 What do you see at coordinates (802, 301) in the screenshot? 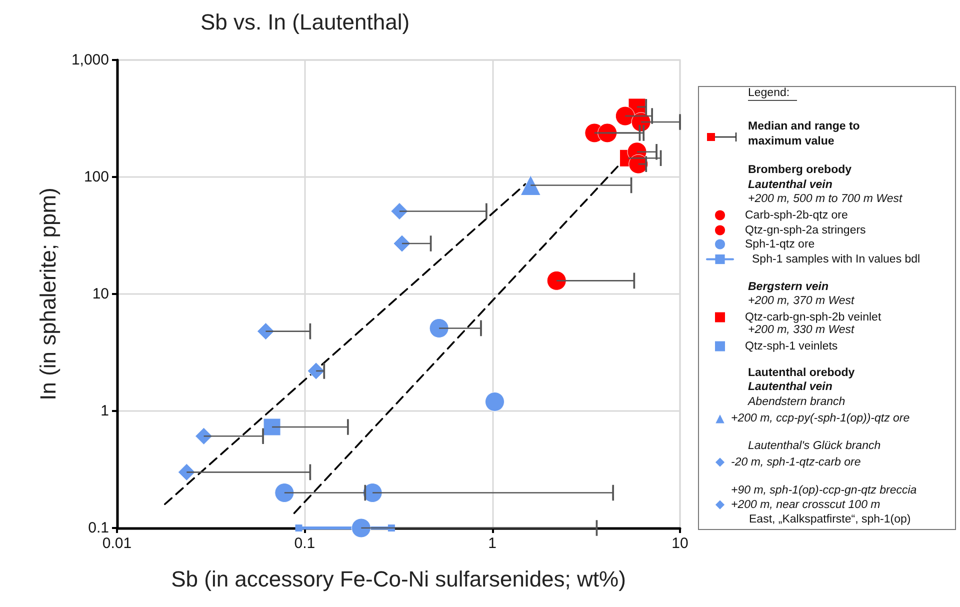
I see `text: +200 m, 370 m West` at bounding box center [802, 301].